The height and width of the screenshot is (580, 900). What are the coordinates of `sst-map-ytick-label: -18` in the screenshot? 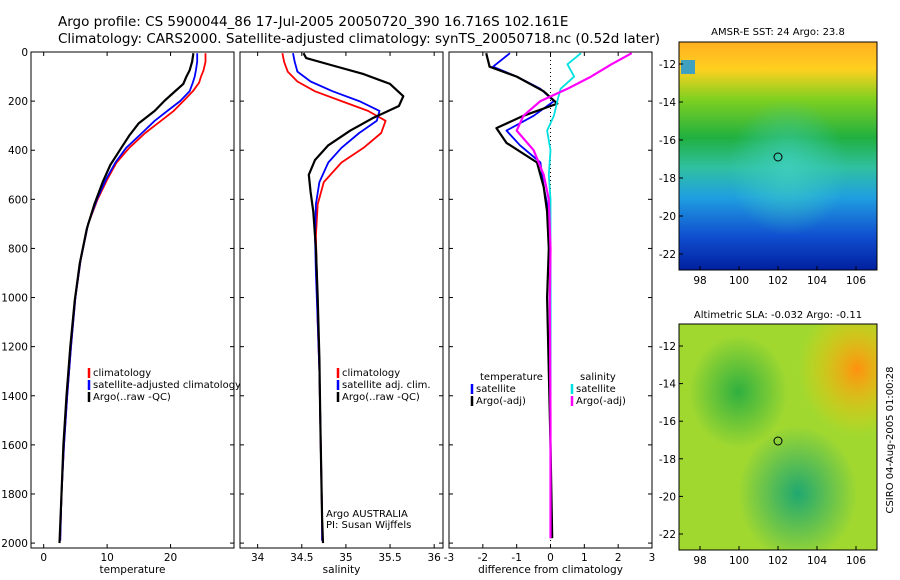 It's located at (667, 179).